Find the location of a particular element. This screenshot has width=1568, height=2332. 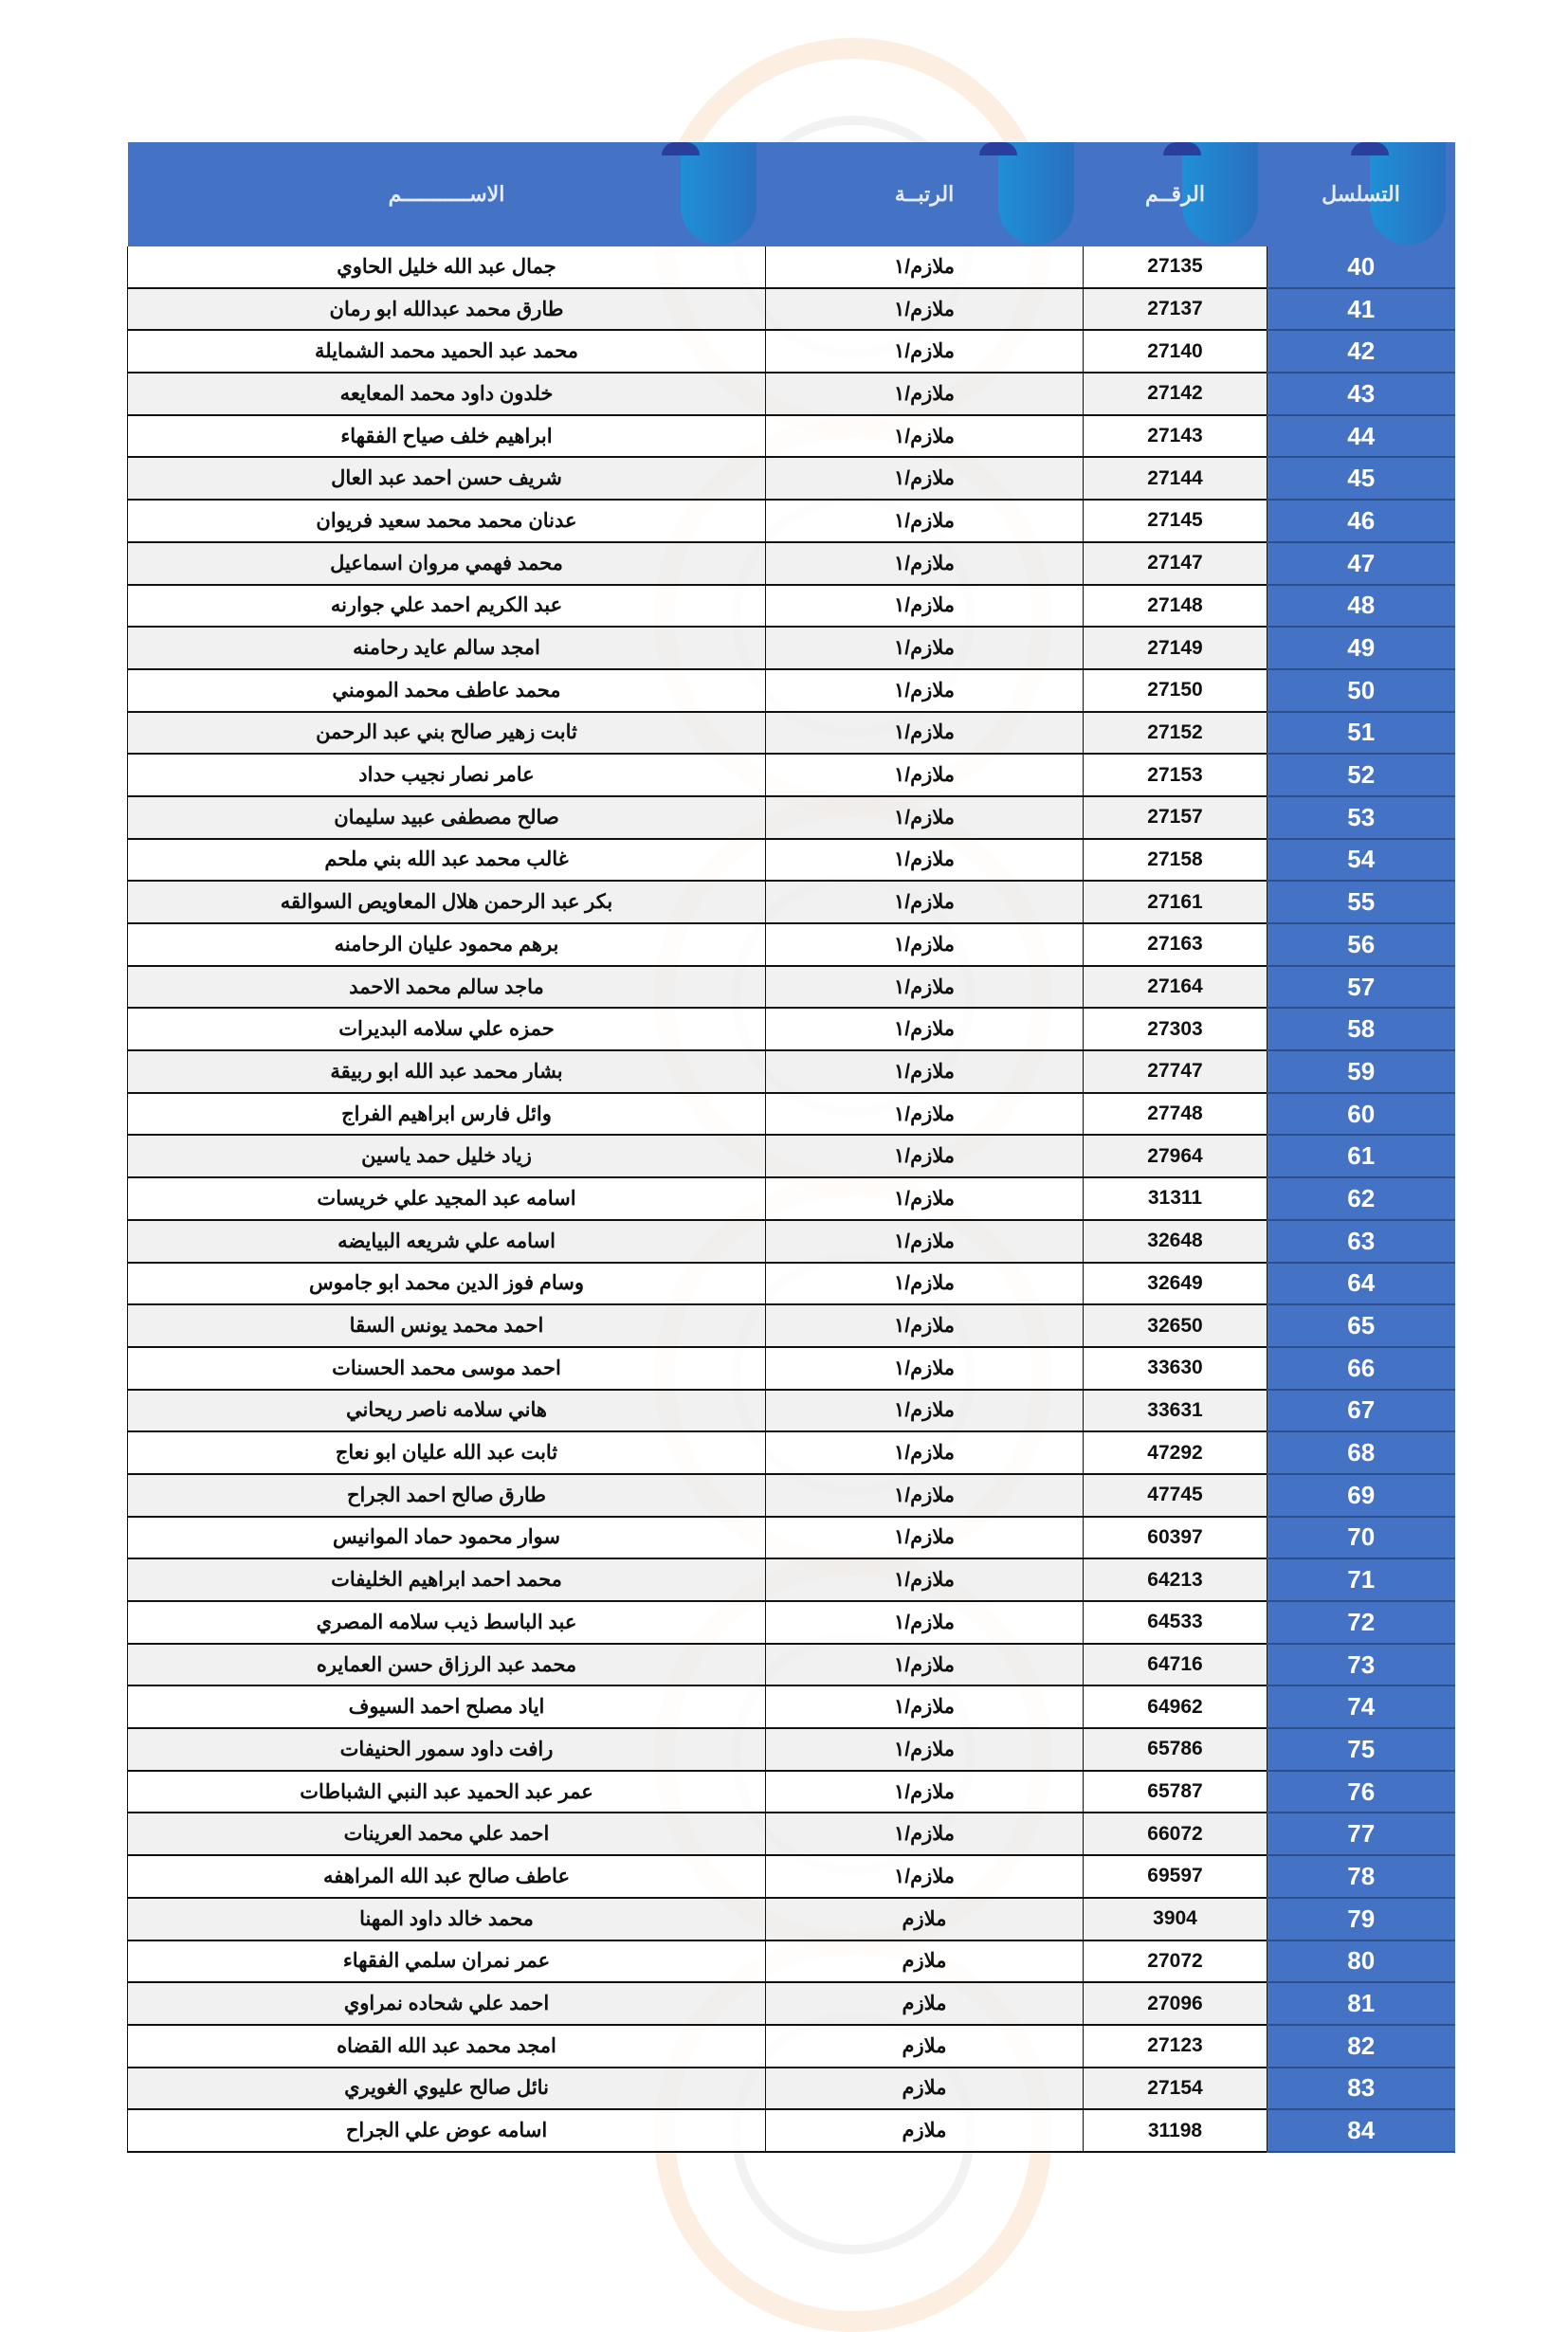

name-cell: محمد عبد الرزاق حسن العمايره is located at coordinates (446, 1665).